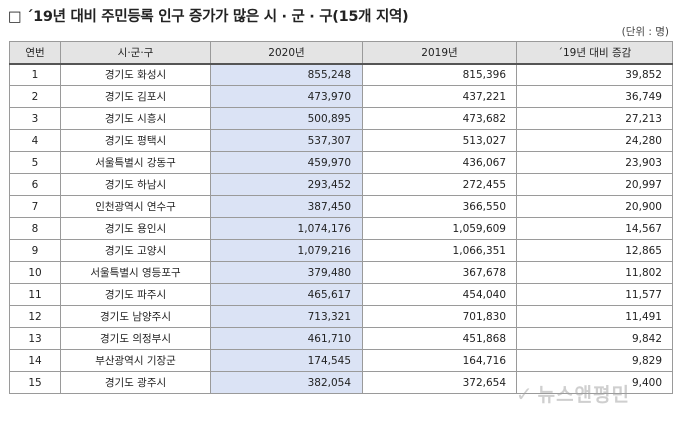  What do you see at coordinates (286, 294) in the screenshot?
I see `cell-2020: 465,617` at bounding box center [286, 294].